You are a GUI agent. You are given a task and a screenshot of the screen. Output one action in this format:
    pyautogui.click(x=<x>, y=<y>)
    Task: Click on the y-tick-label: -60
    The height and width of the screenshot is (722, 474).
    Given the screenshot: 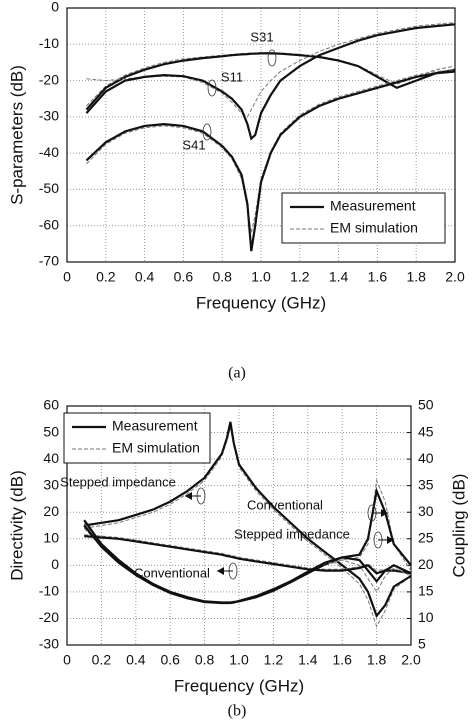 What is the action you would take?
    pyautogui.click(x=49, y=224)
    